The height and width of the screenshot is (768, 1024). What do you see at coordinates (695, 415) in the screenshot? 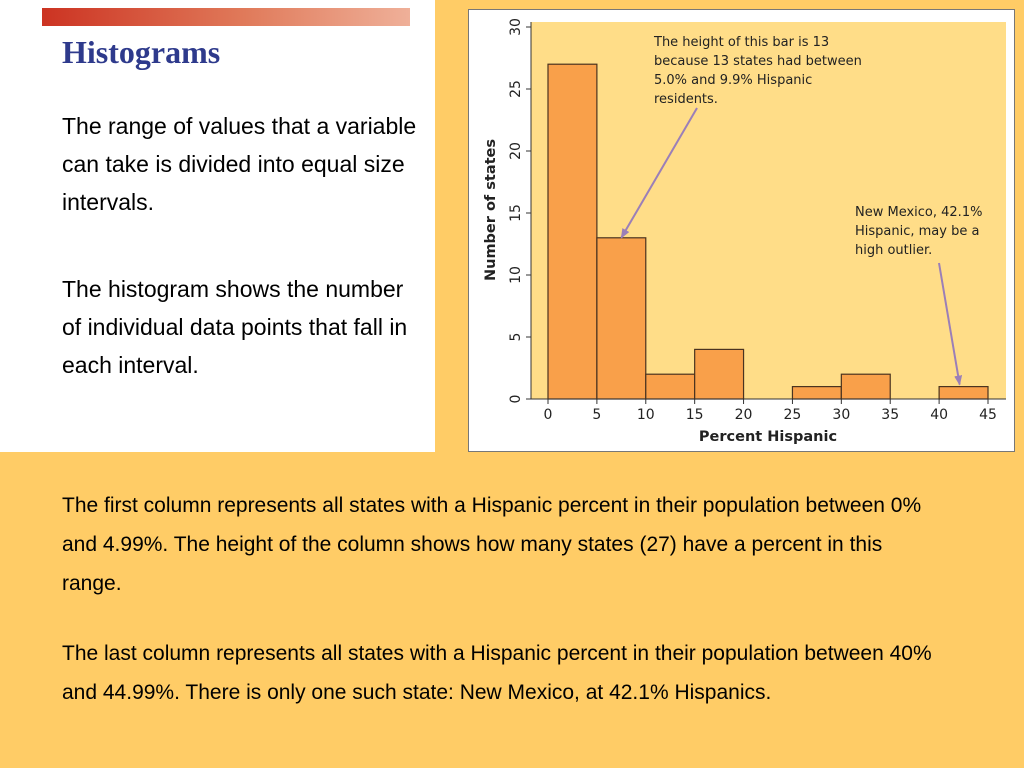
I see `x-tick-label: 15` at bounding box center [695, 415].